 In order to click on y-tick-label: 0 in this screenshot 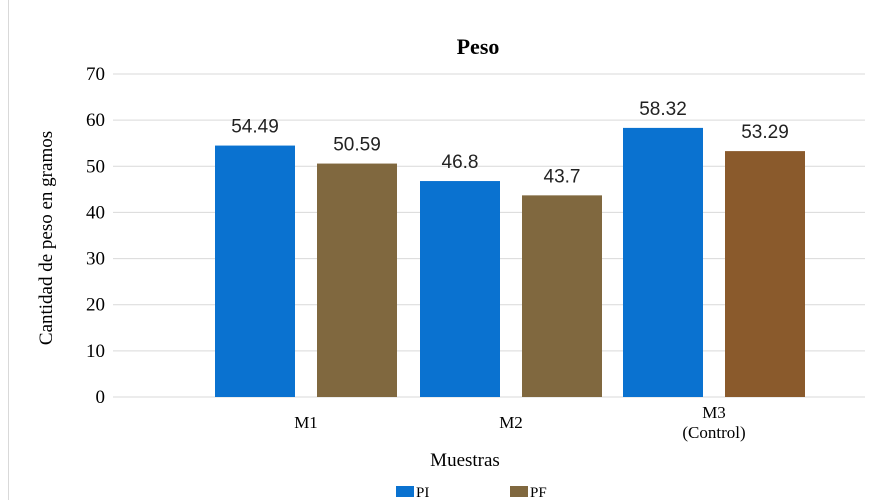, I will do `click(101, 397)`.